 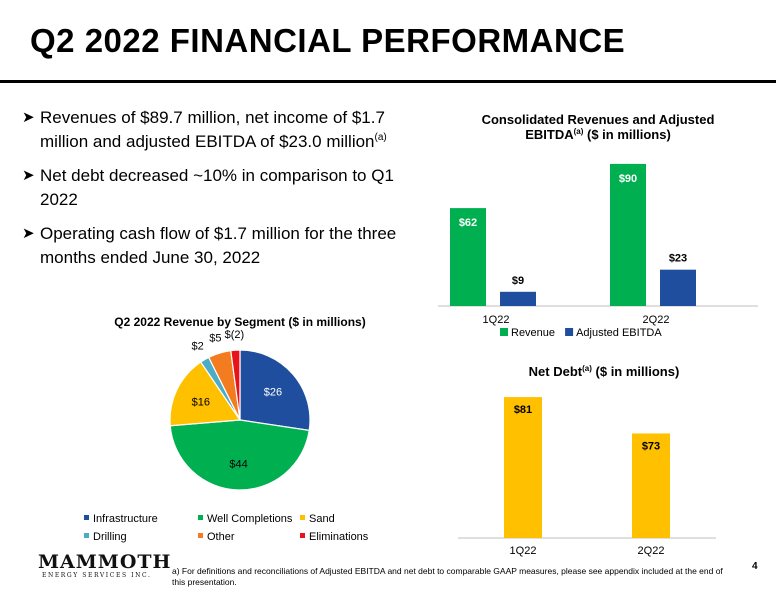 What do you see at coordinates (533, 333) in the screenshot?
I see `legend-label: Revenue` at bounding box center [533, 333].